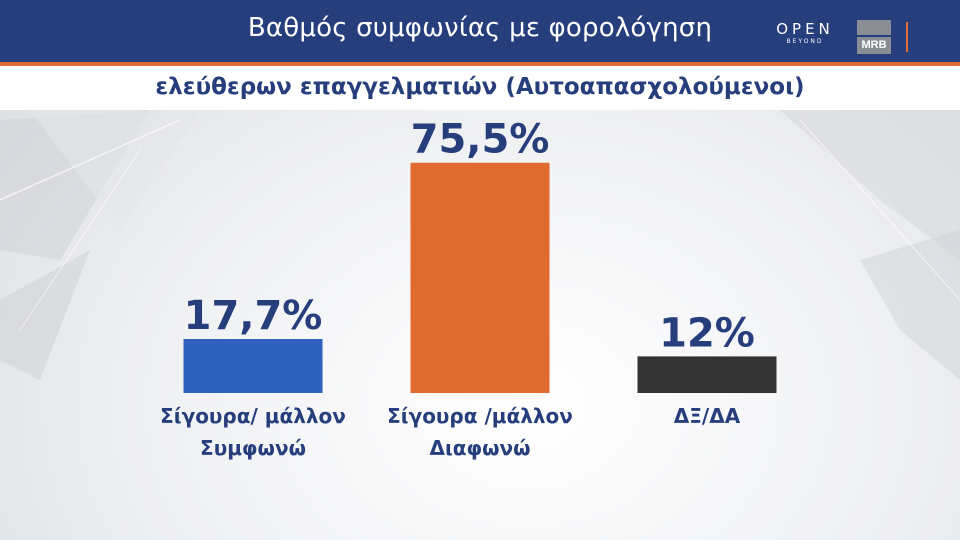 Image resolution: width=960 pixels, height=540 pixels. What do you see at coordinates (874, 45) in the screenshot?
I see `mrb-logo-text: MRB` at bounding box center [874, 45].